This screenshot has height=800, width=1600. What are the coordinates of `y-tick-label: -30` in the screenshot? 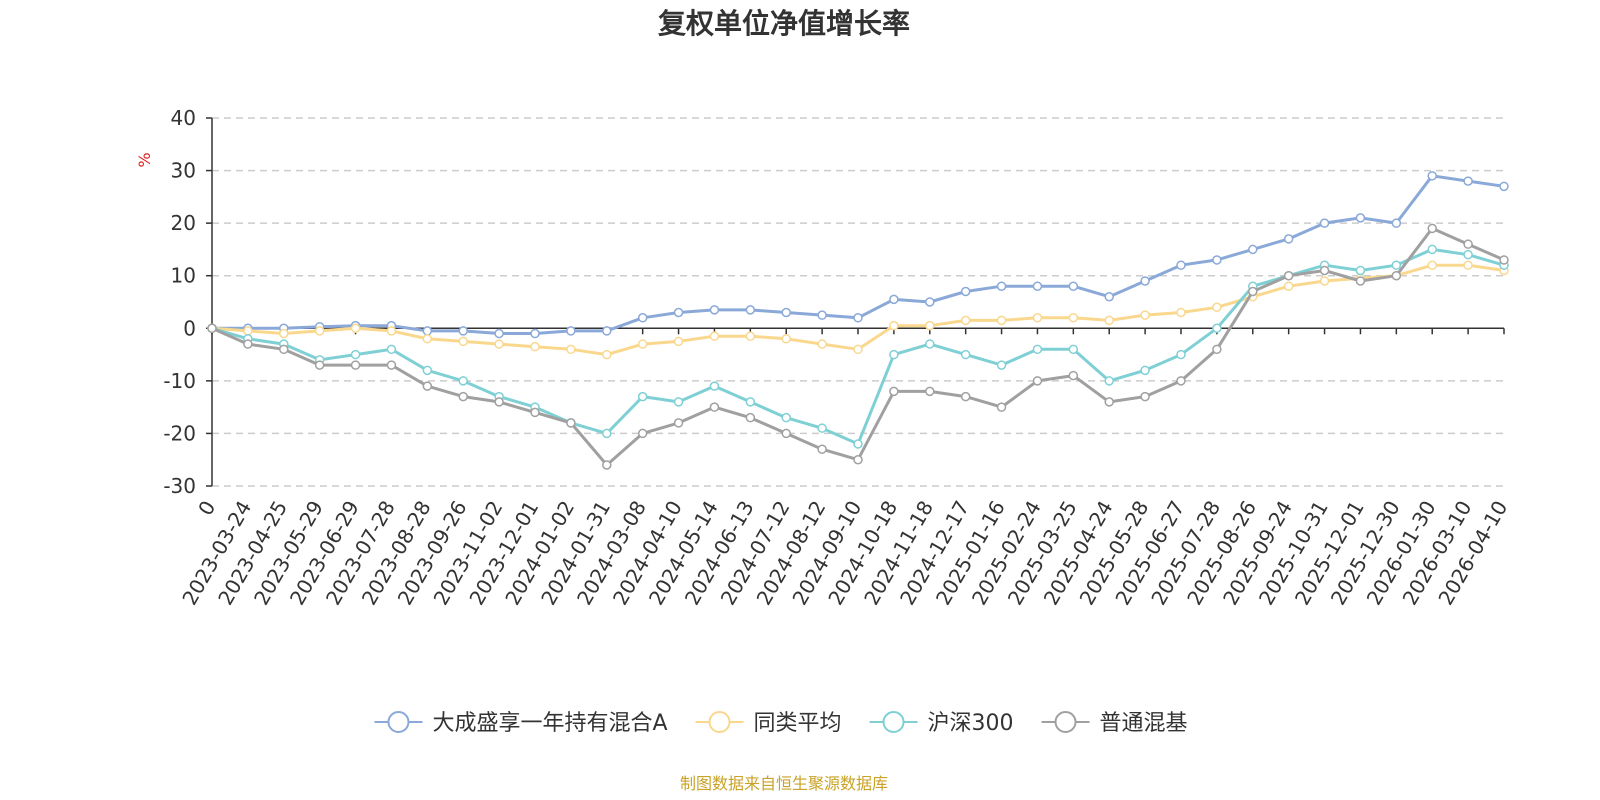 It's located at (179, 486).